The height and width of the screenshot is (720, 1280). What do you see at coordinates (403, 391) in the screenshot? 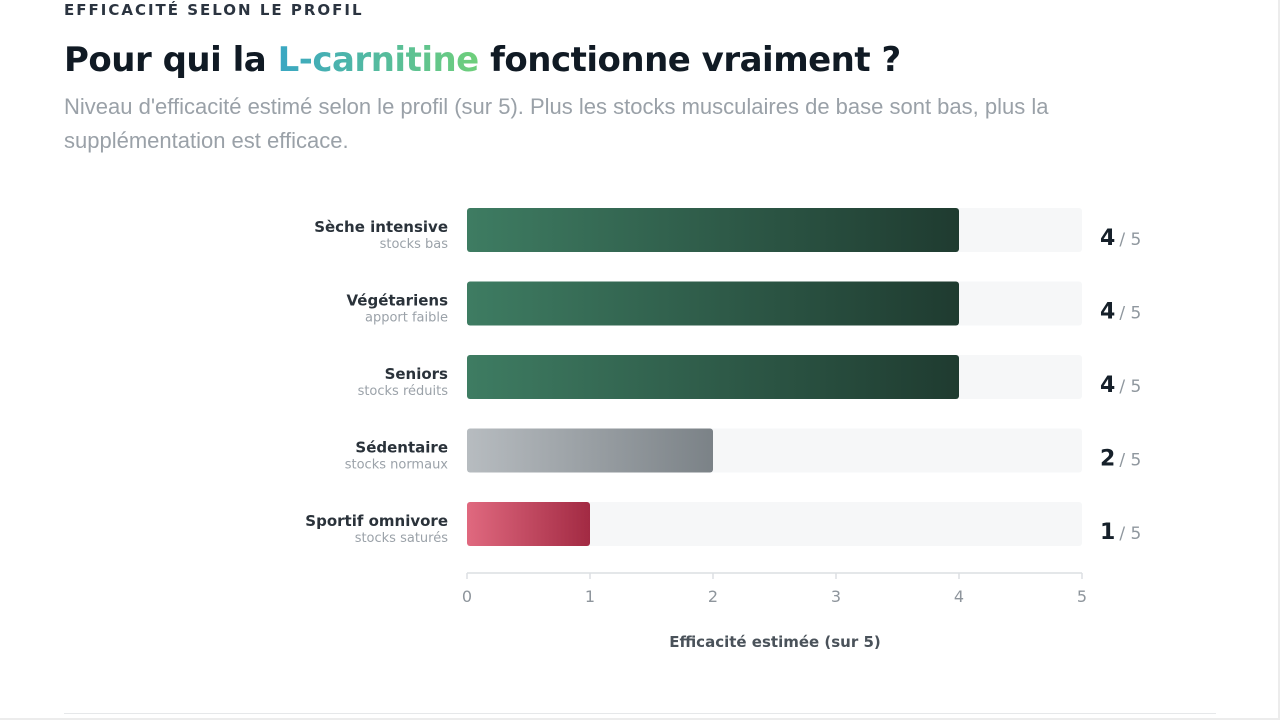
I see `category-sublabel-seniors: stocks réduits` at bounding box center [403, 391].